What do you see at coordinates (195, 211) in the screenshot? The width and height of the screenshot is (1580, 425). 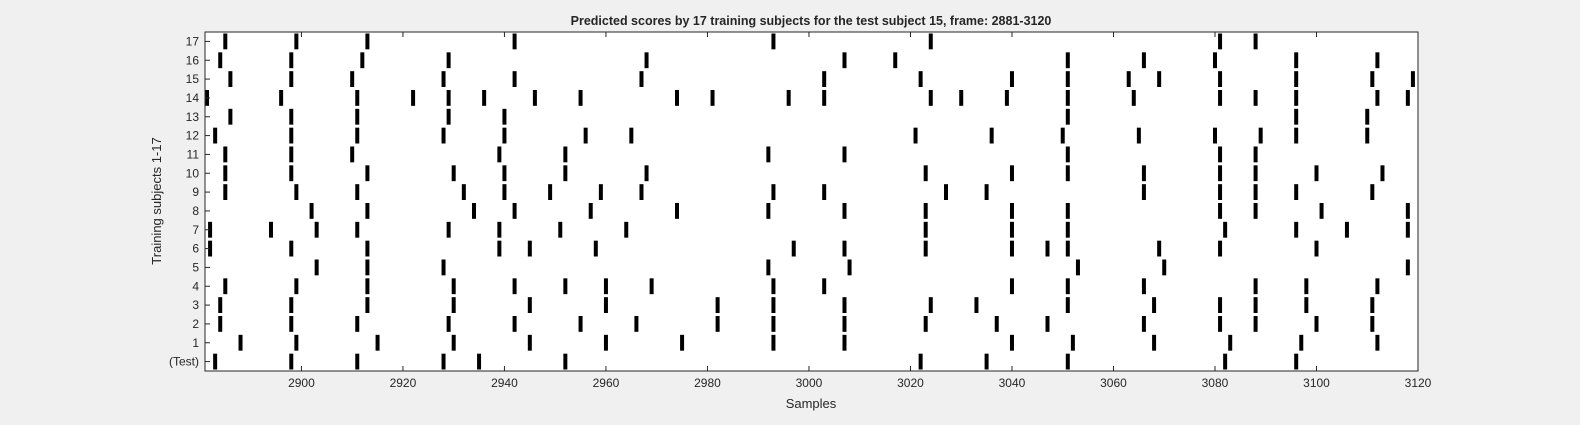 I see `y-tick-label: 8` at bounding box center [195, 211].